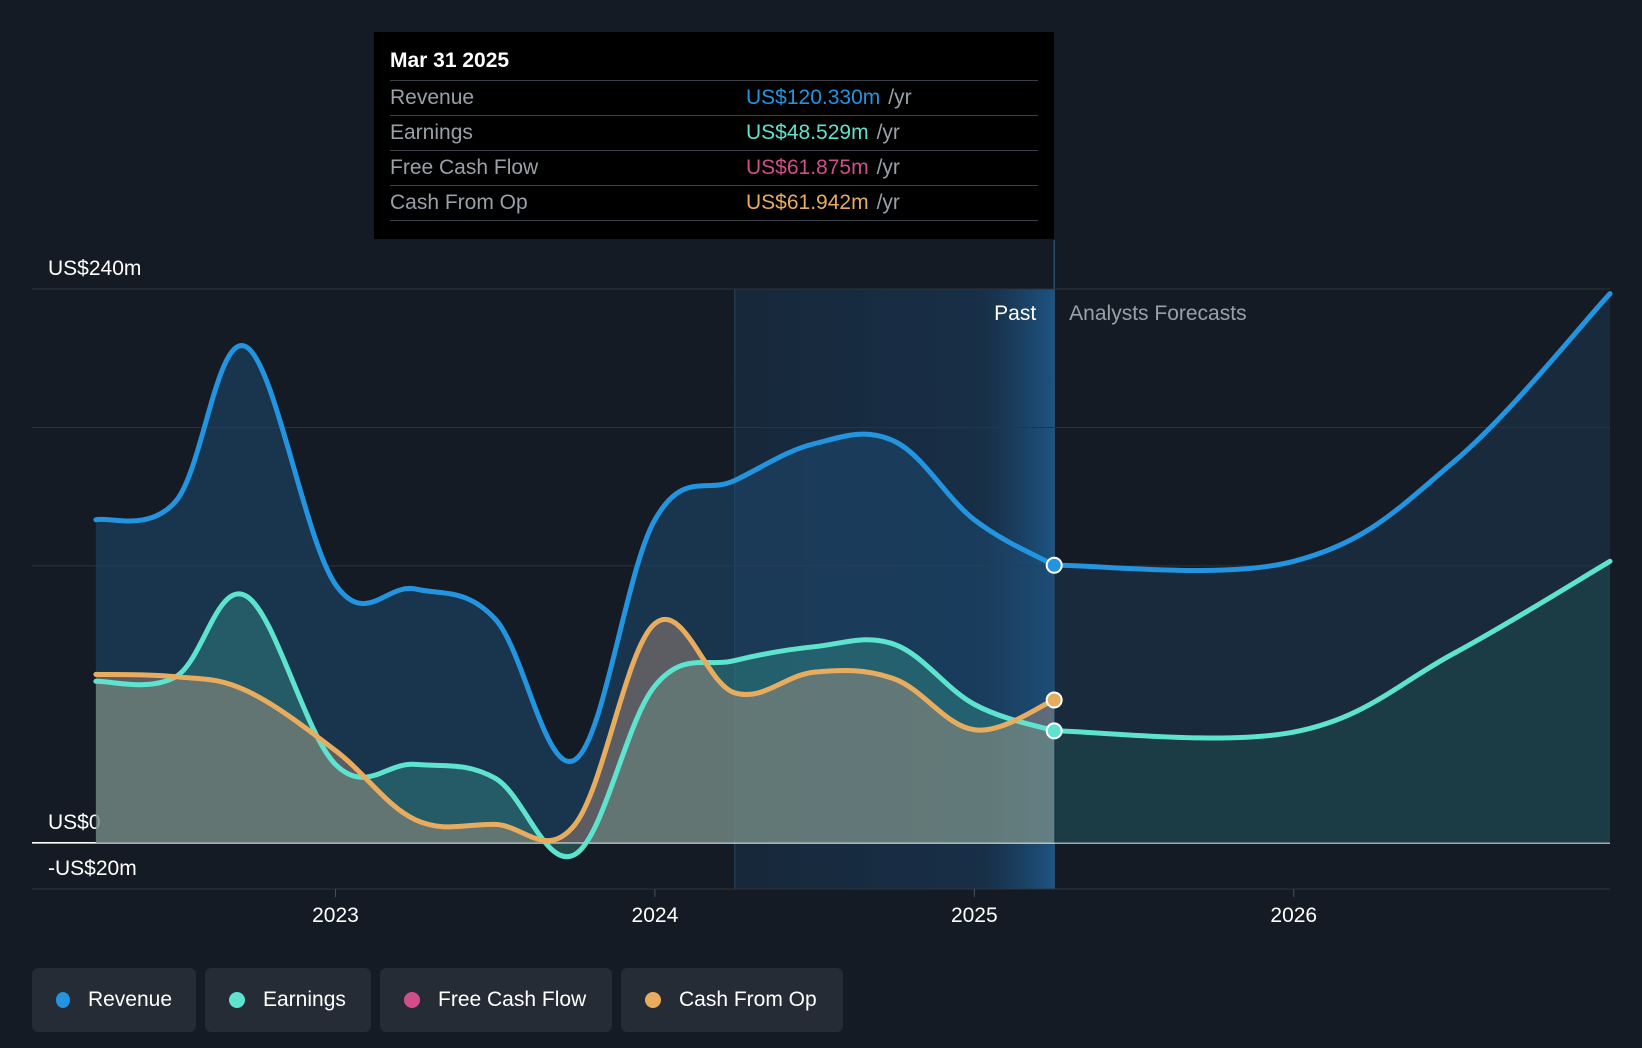  Describe the element at coordinates (450, 60) in the screenshot. I see `tooltip-date: Mar 31 2025` at that location.